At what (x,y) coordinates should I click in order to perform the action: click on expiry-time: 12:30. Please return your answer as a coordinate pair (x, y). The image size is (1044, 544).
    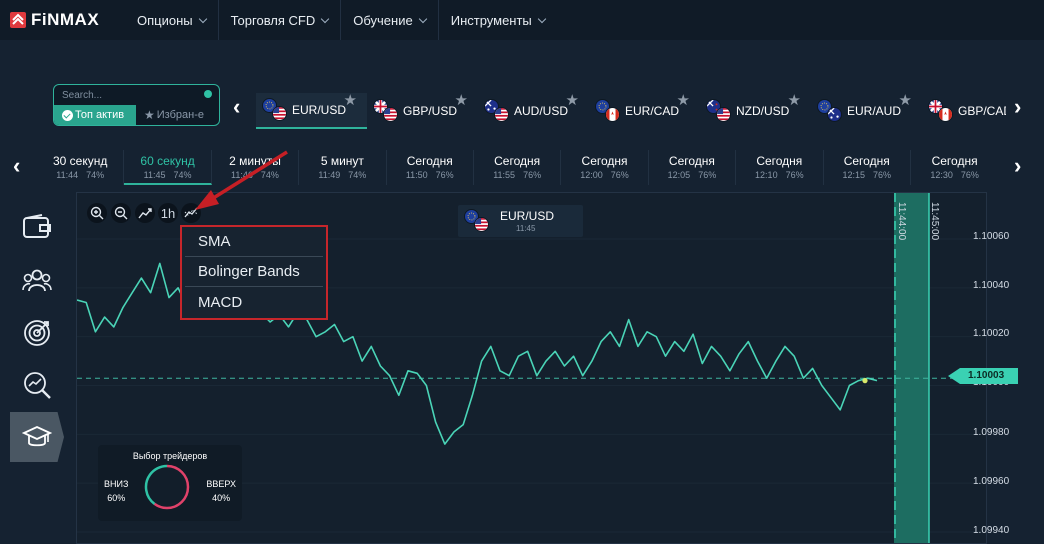
    Looking at the image, I should click on (941, 175).